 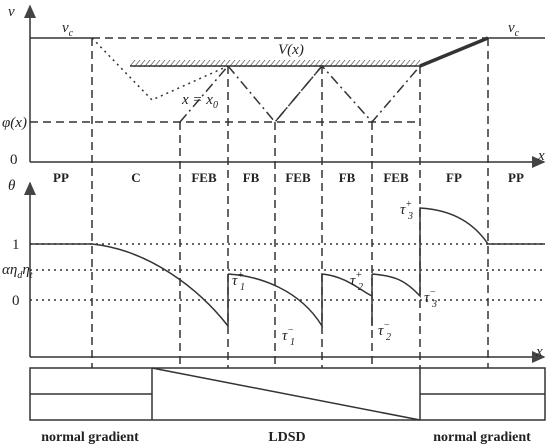 I want to click on tau-label: τ− 2, so click(x=384, y=331).